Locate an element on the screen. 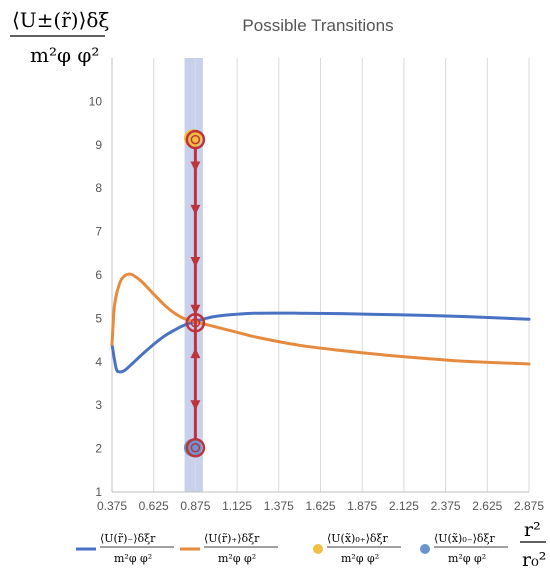  x-axis-label-denominator: r₀² is located at coordinates (534, 560).